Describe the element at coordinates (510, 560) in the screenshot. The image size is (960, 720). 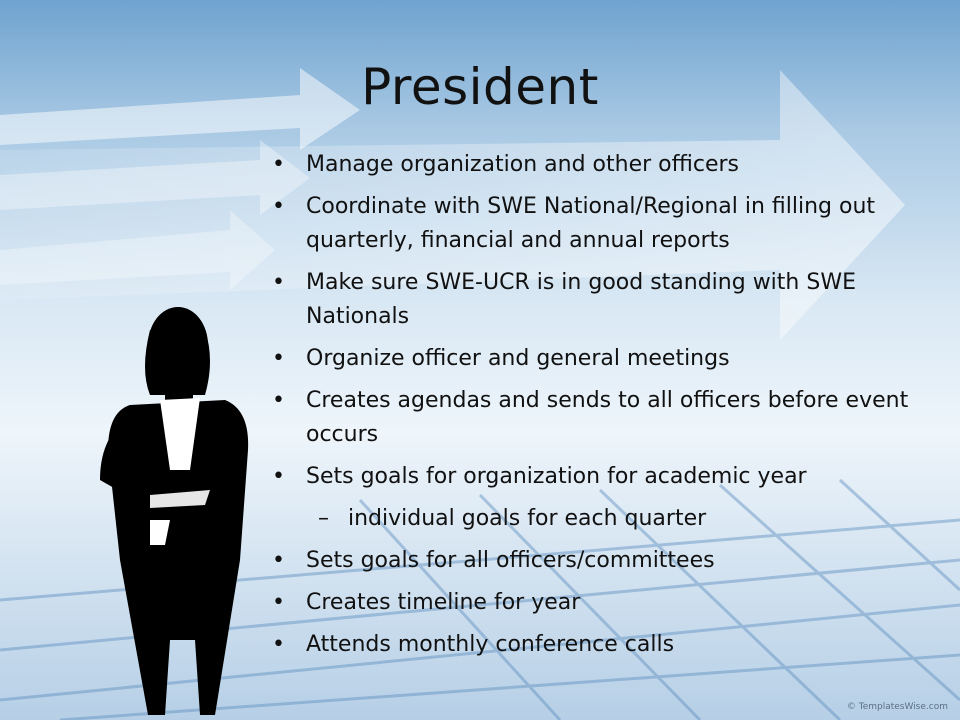
I see `bullet-text: Sets goals for all officers/committees` at that location.